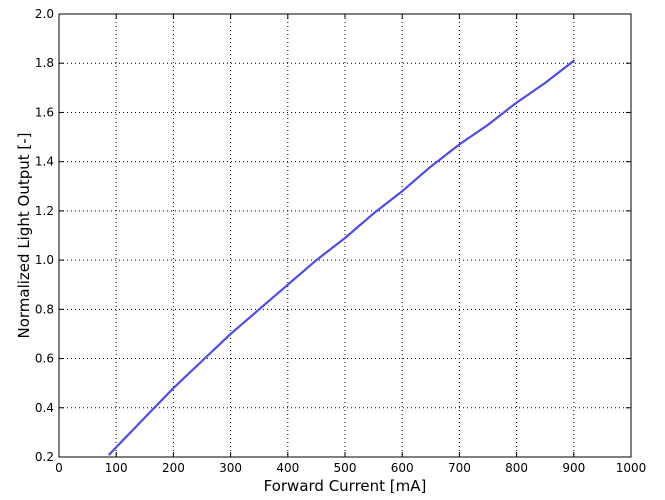 The image size is (665, 500). I want to click on x-tick-label: 500, so click(345, 468).